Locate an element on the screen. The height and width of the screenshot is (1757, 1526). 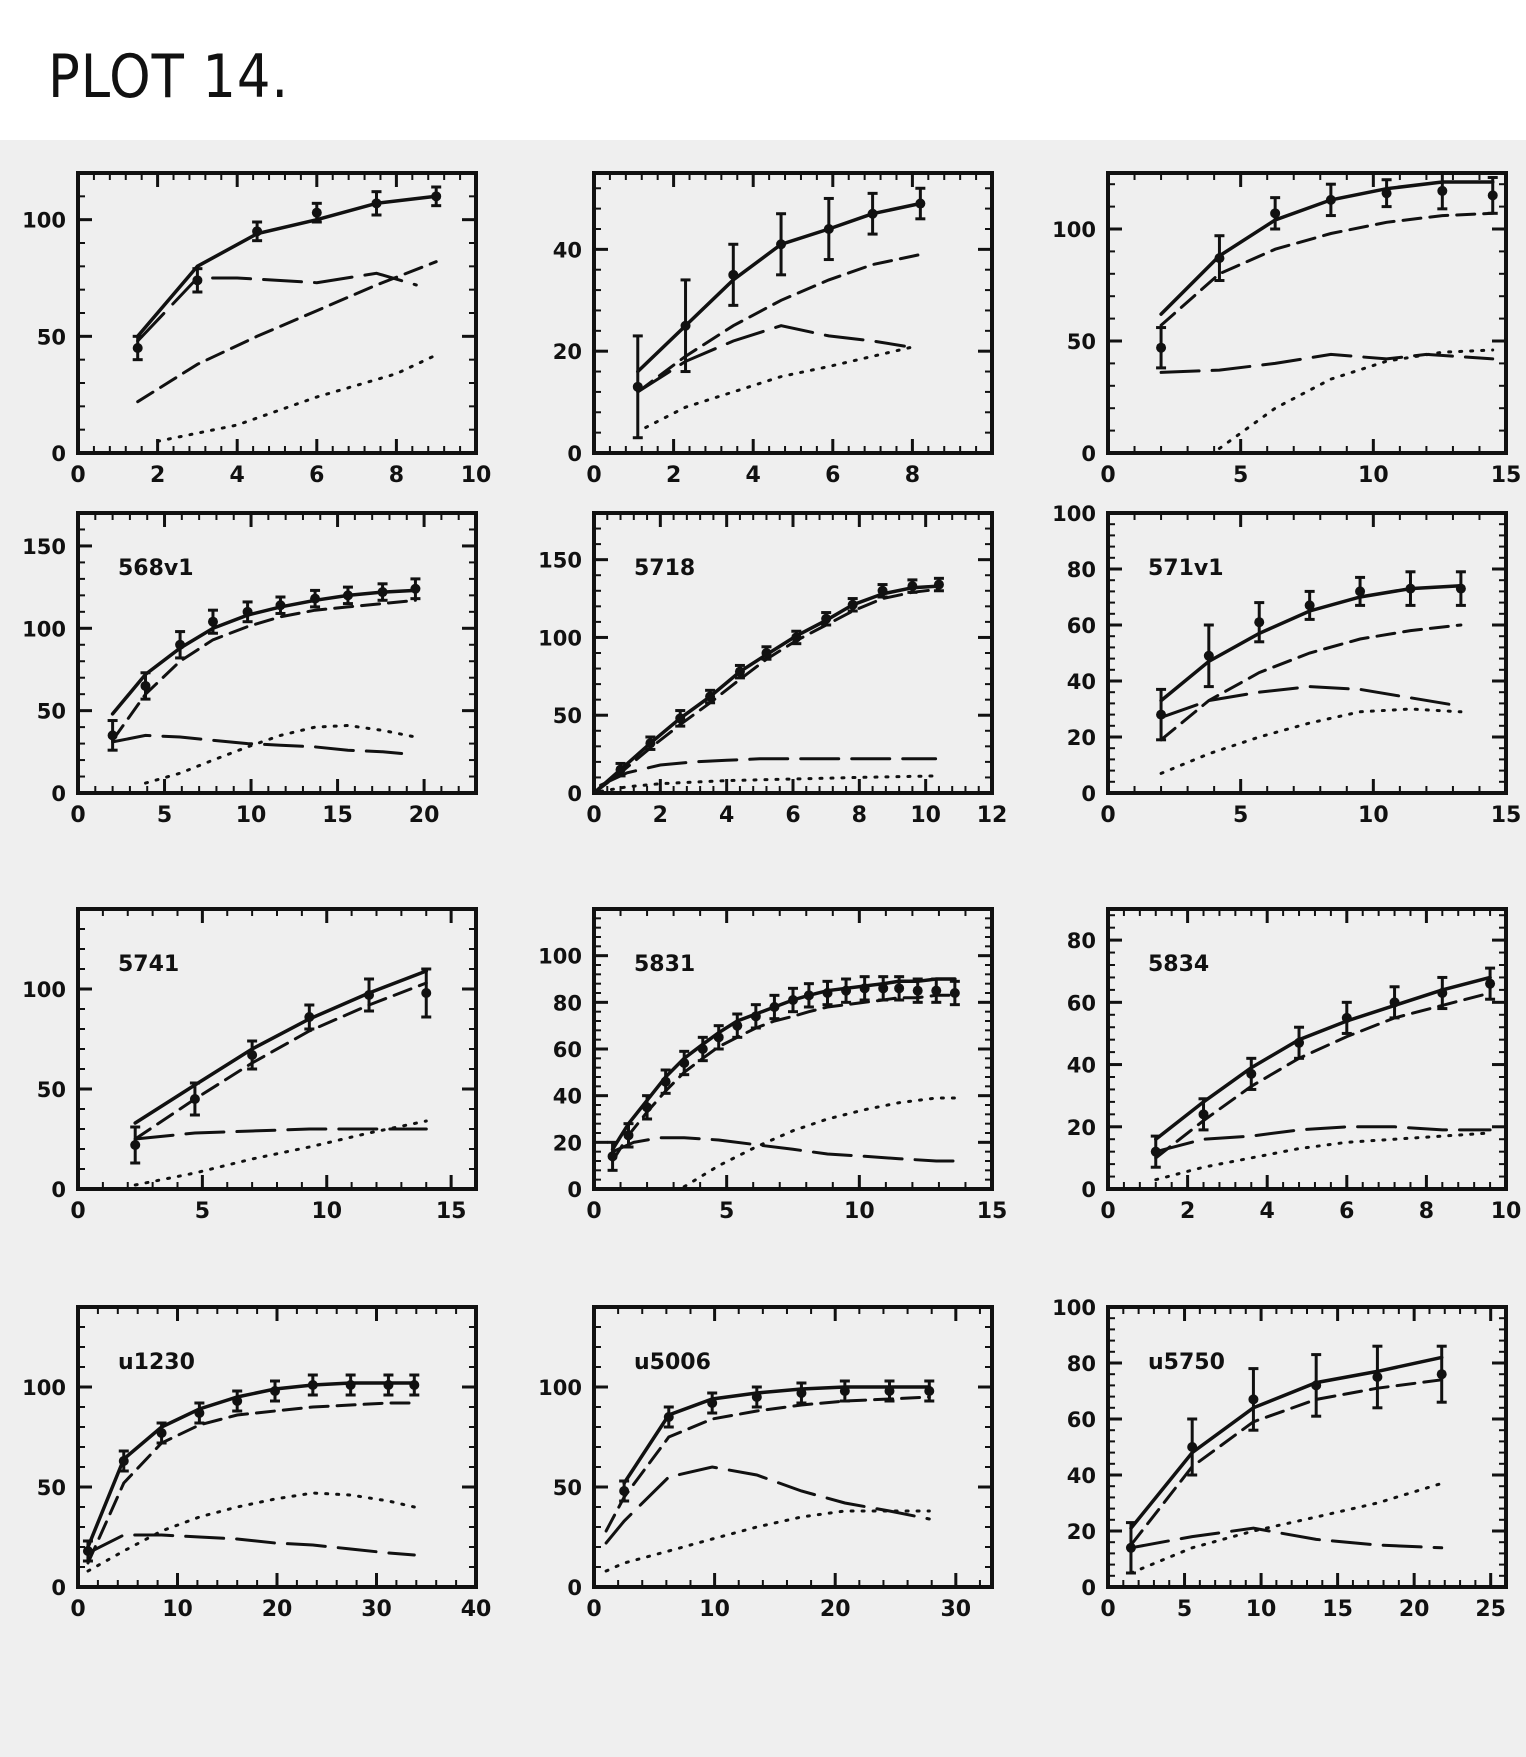
x-tick-label: 40 is located at coordinates (476, 1609).